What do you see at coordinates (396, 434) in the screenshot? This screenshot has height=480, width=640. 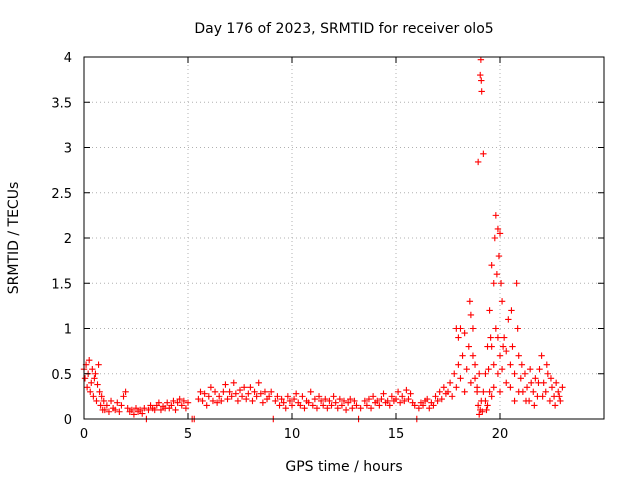 I see `x-tick-label: 15` at bounding box center [396, 434].